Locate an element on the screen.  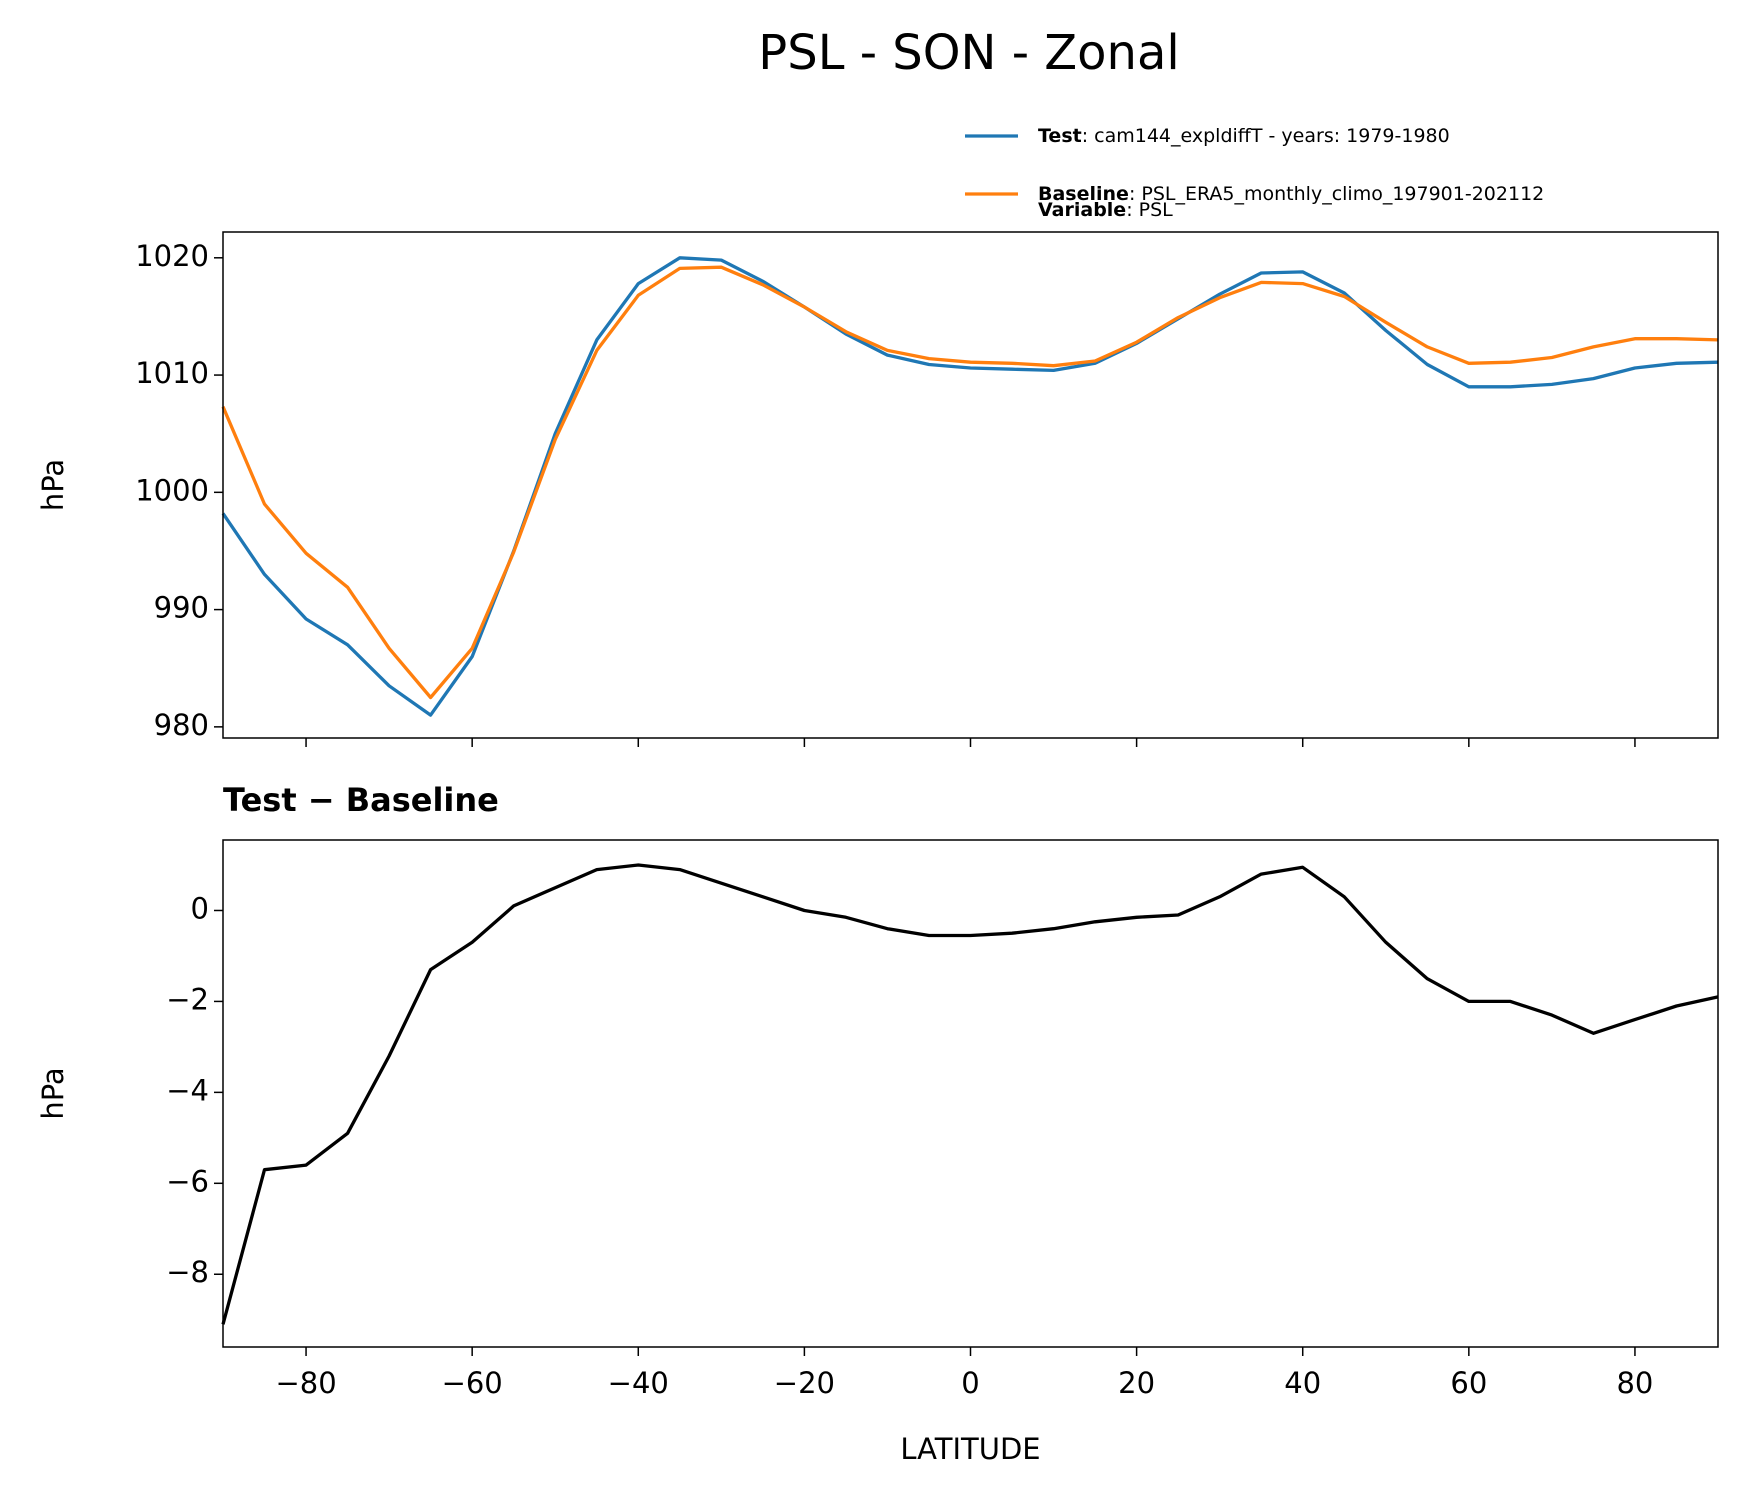
y-tick-label: −8 is located at coordinates (187, 1272).